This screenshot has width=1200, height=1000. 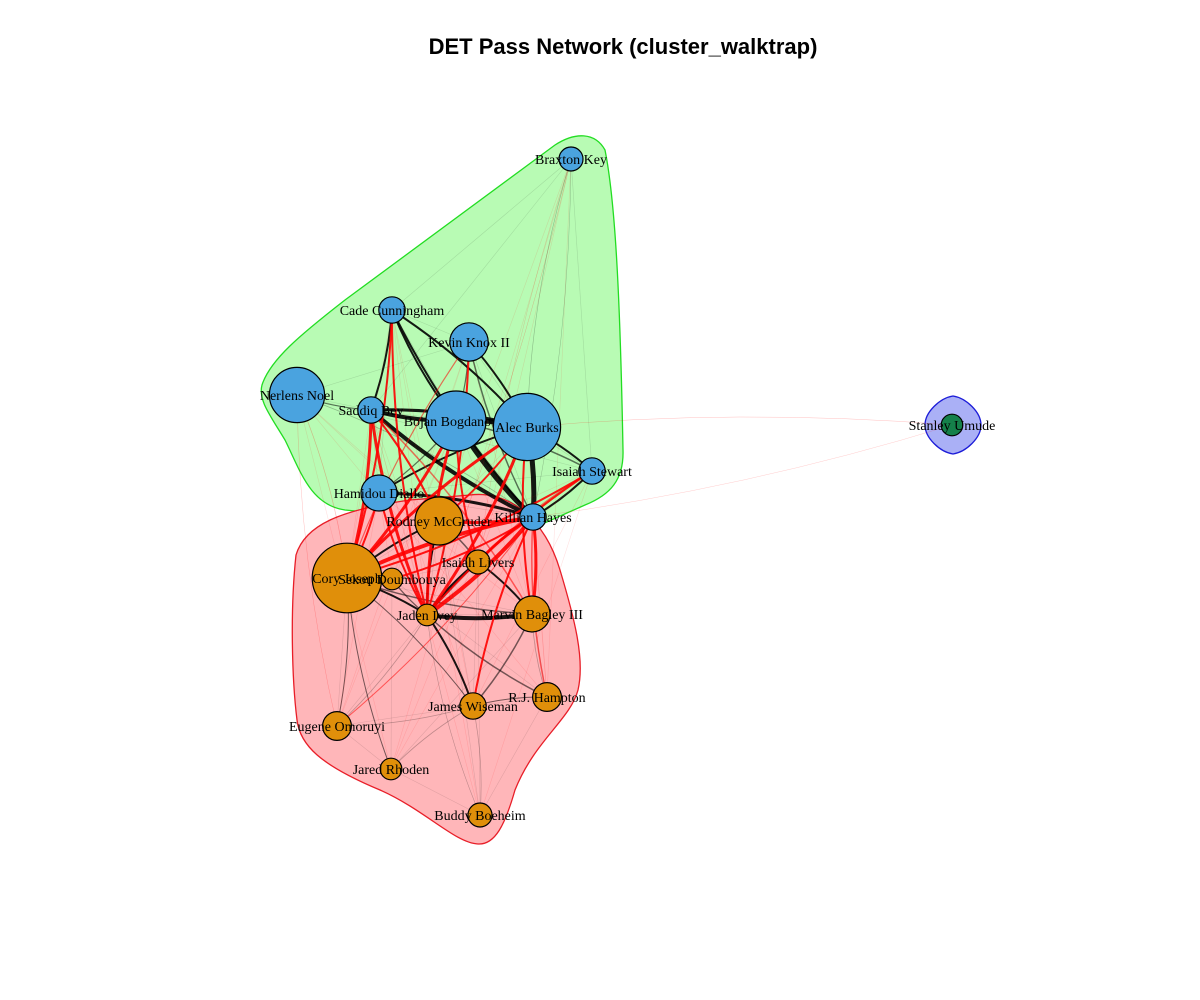 I want to click on player-node: Marvin Bagley III, so click(x=532, y=614).